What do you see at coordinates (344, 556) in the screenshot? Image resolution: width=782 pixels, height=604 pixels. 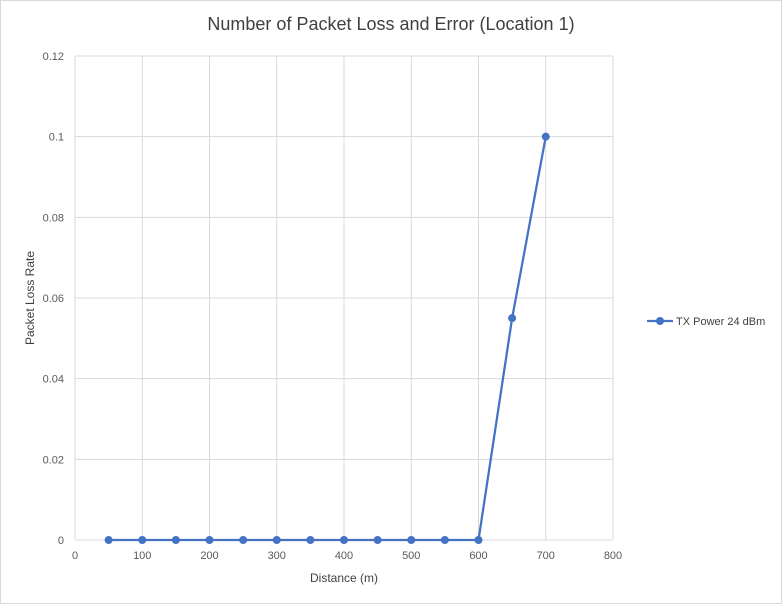 I see `x-tick-label: 400` at bounding box center [344, 556].